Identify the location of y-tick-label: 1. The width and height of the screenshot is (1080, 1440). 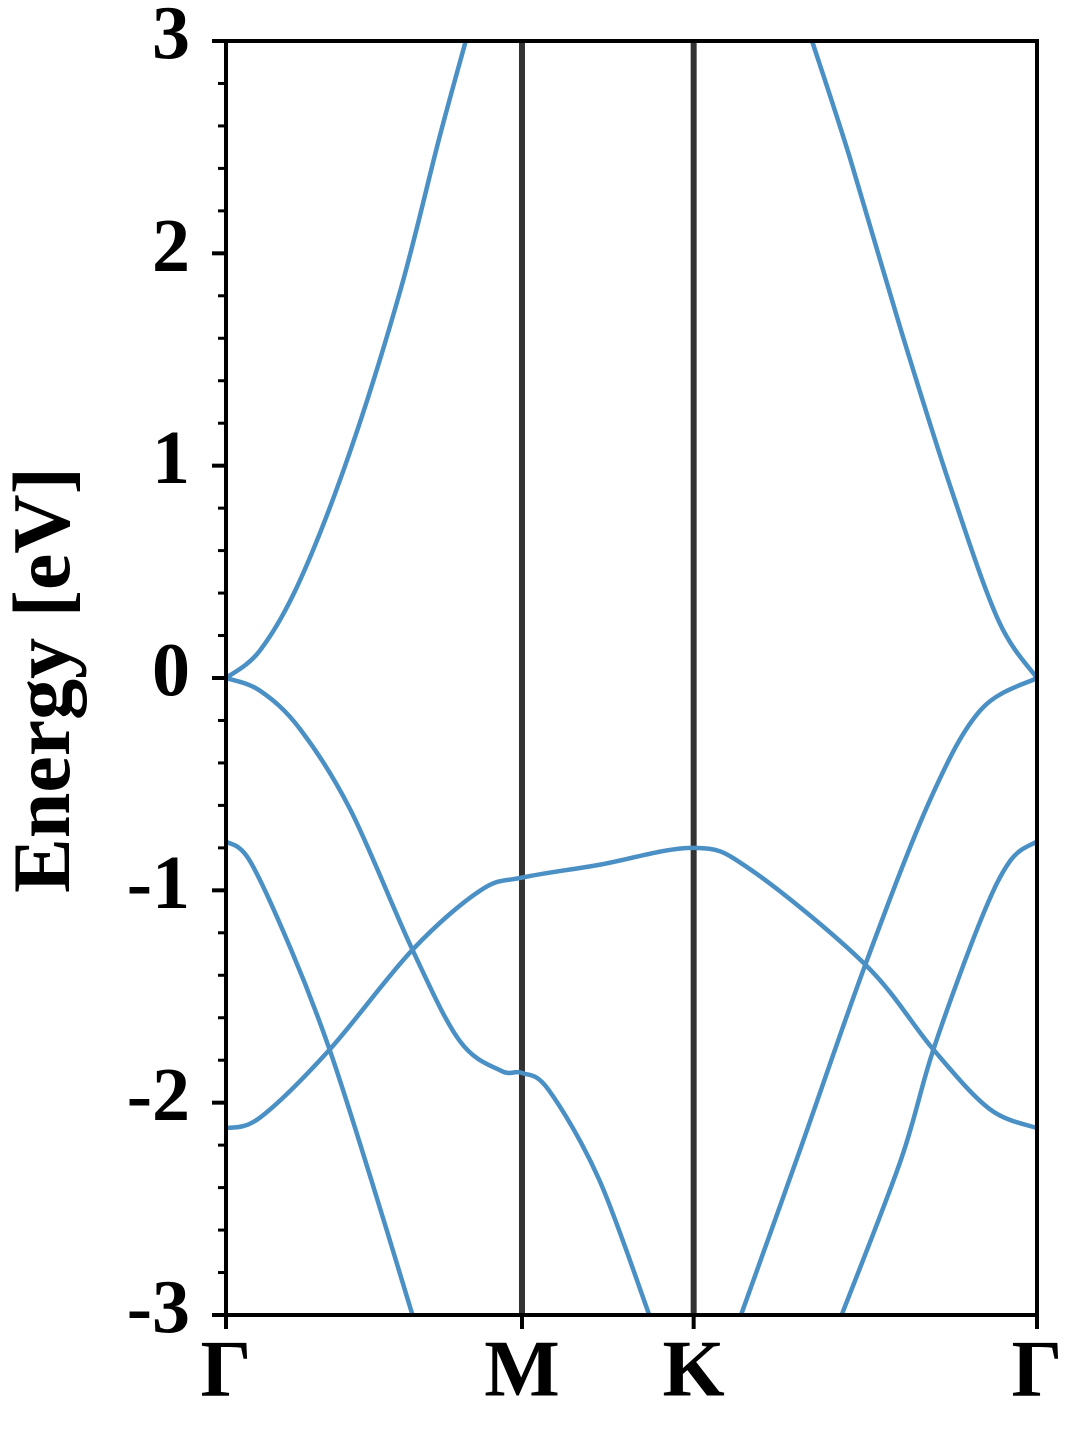
(171, 458).